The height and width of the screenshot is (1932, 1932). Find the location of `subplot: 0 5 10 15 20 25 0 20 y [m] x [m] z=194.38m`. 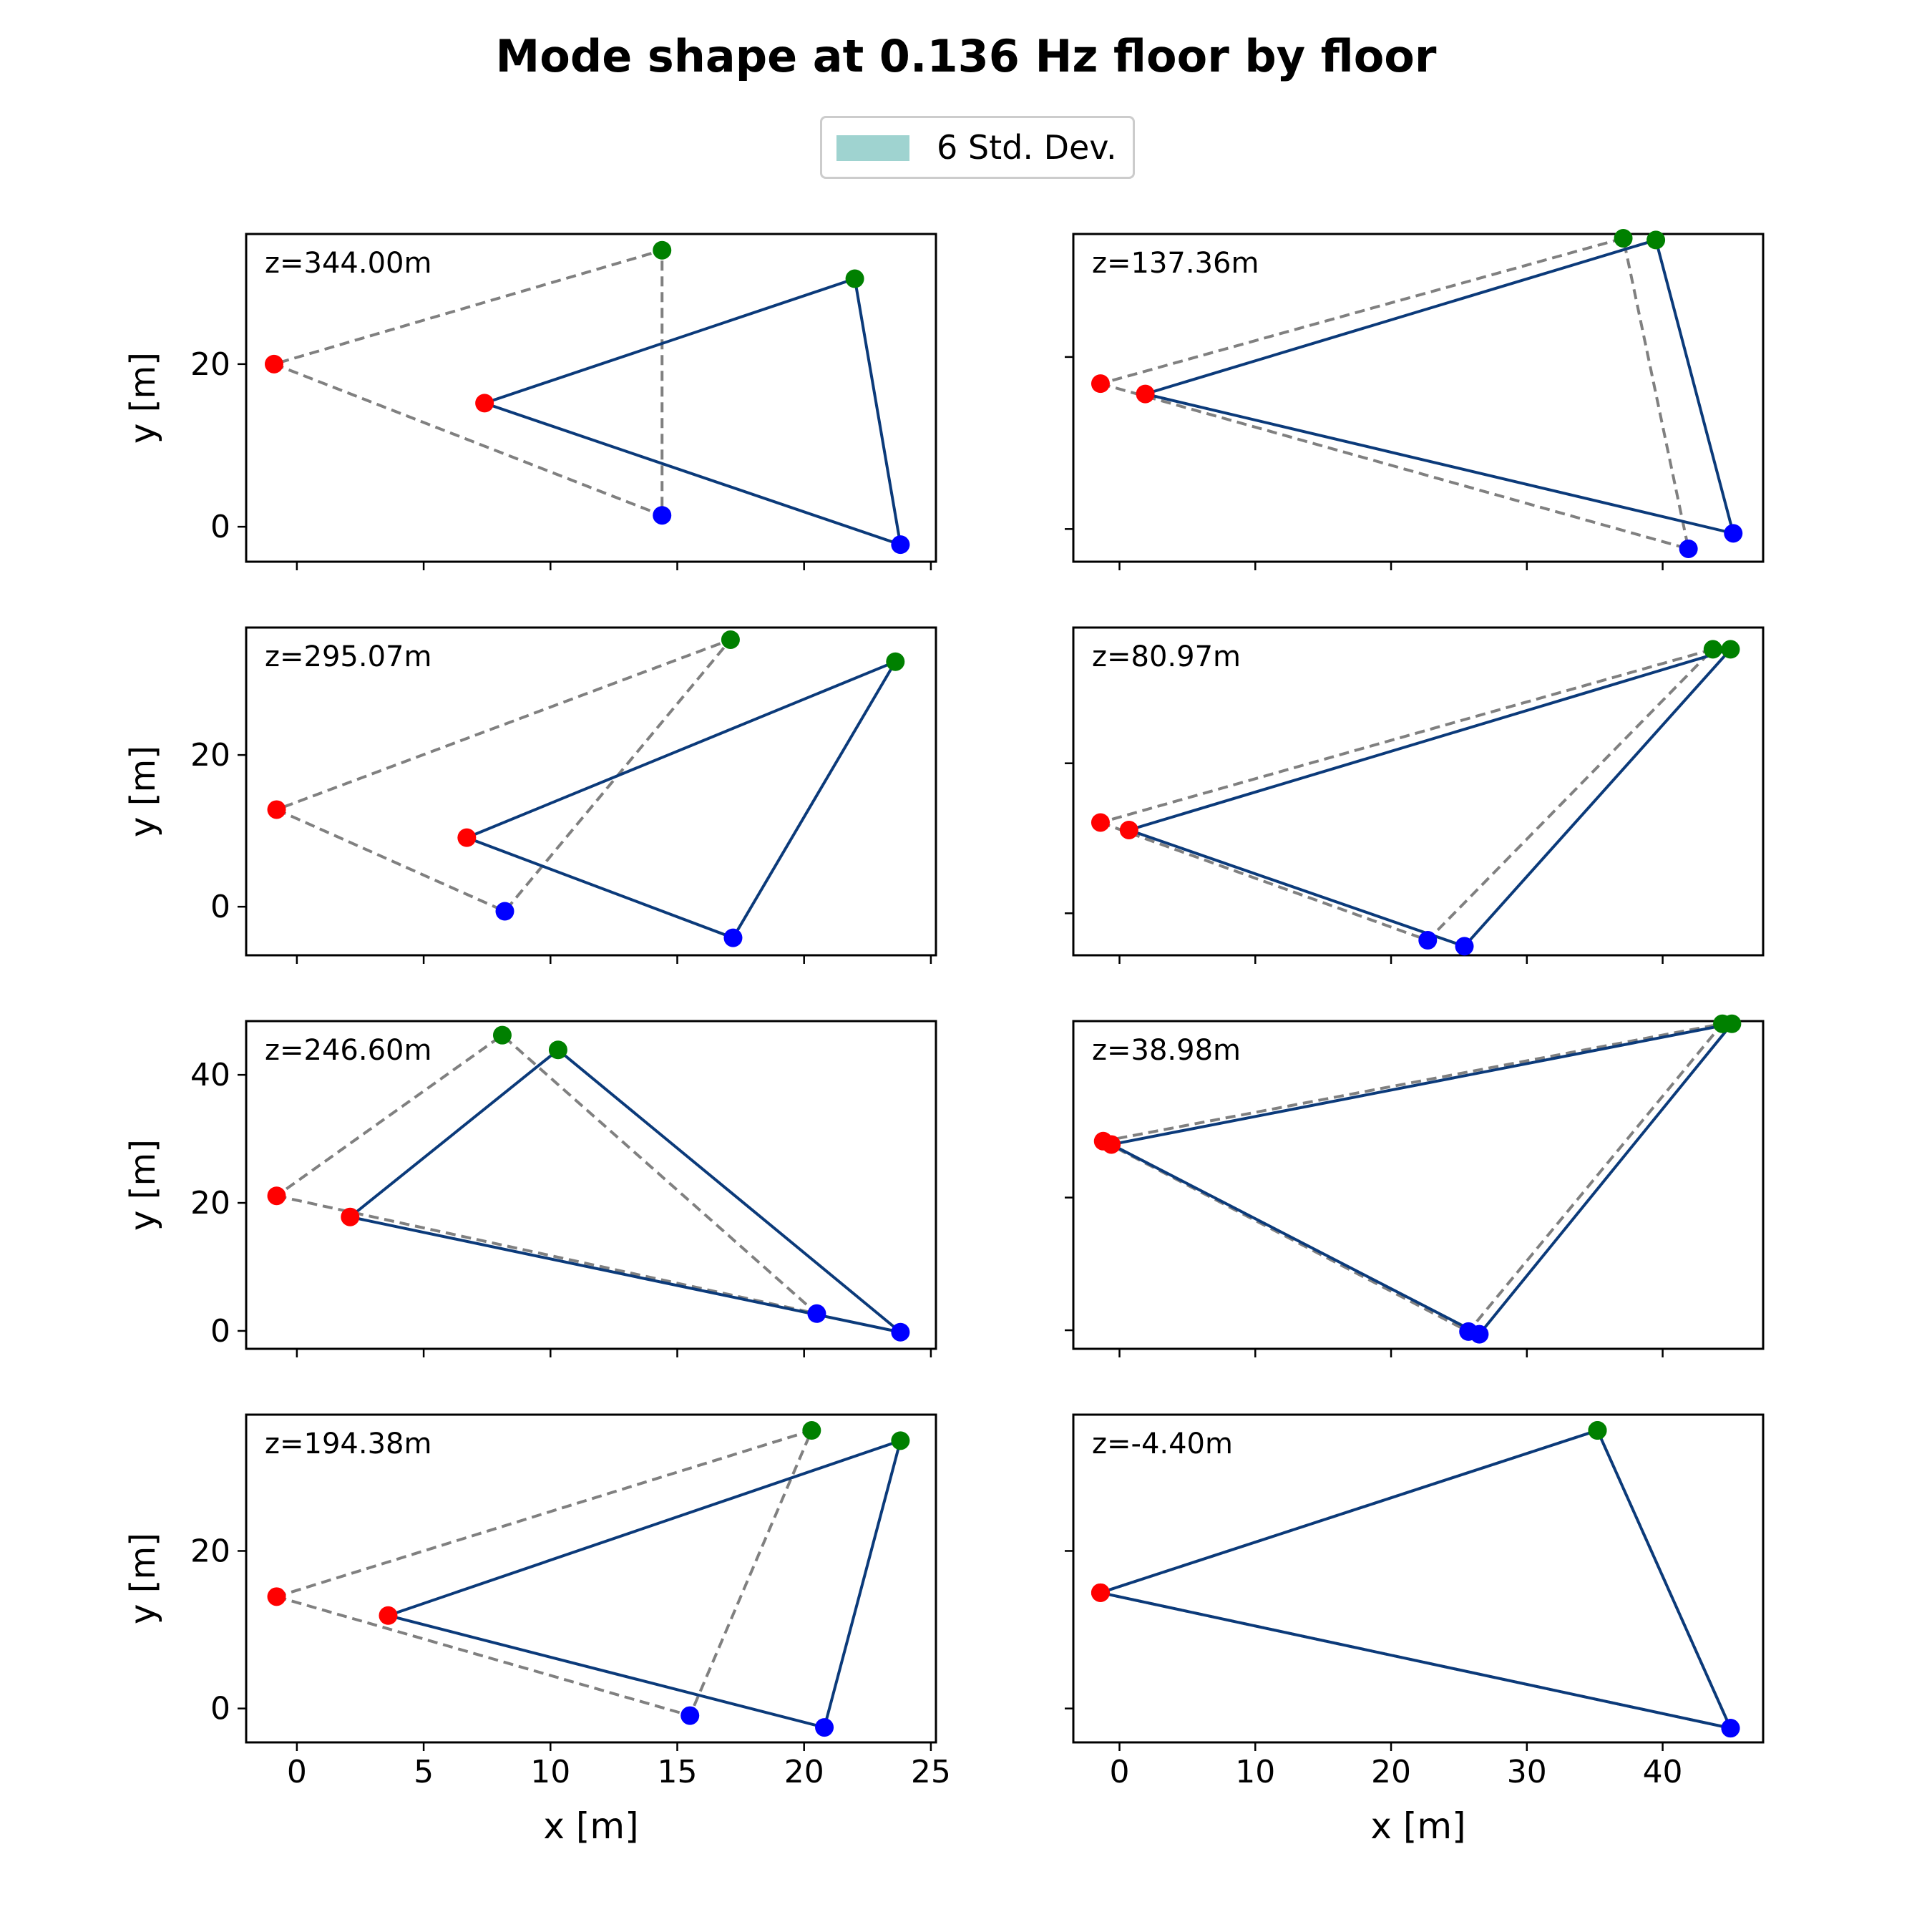

subplot: 0 5 10 15 20 25 0 20 y [m] x [m] z=194.38m is located at coordinates (537, 1630).